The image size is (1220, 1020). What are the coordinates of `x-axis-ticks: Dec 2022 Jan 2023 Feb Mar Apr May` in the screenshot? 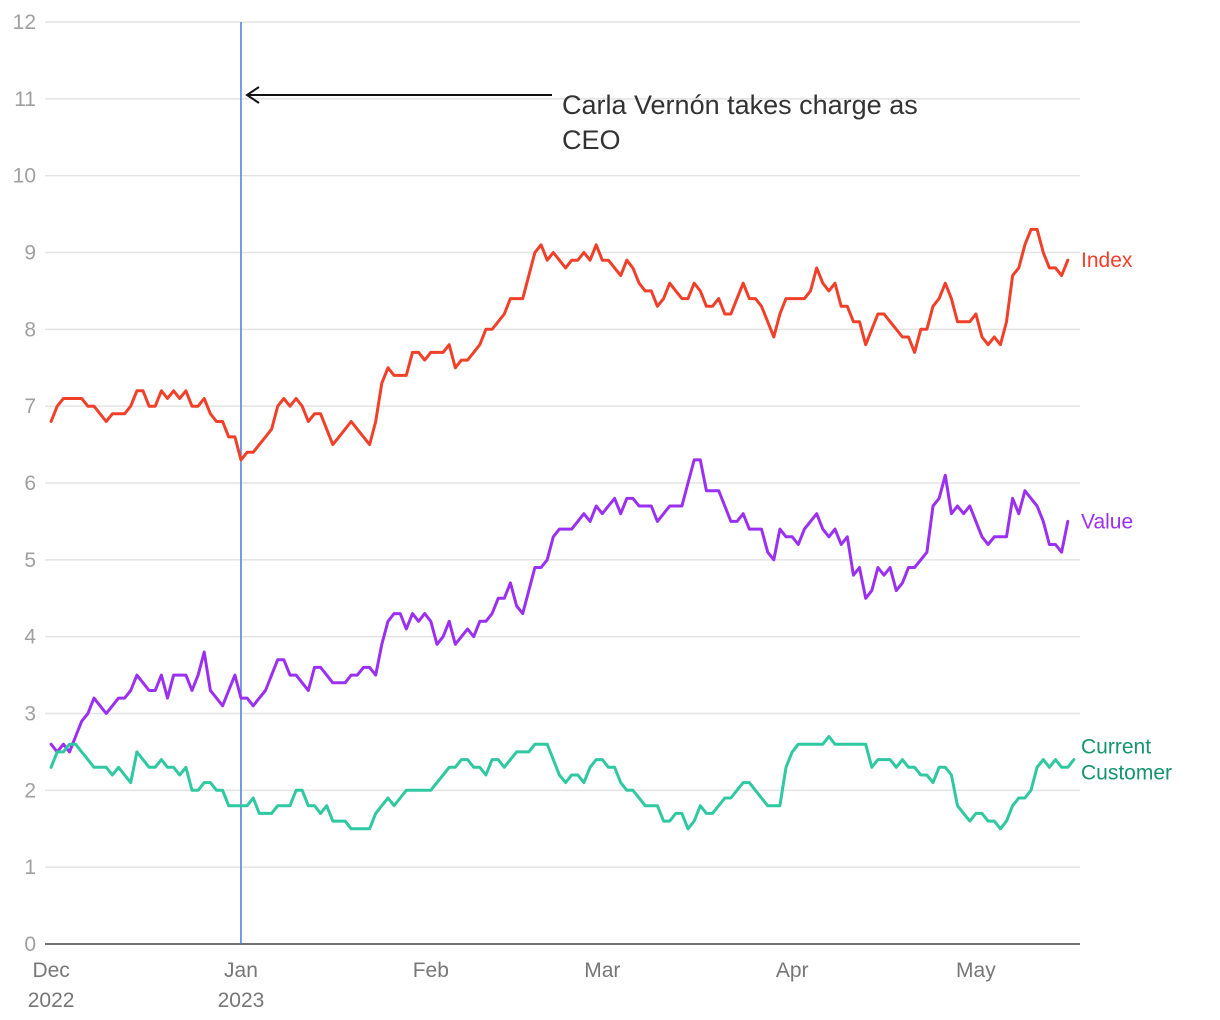 It's located at (512, 985).